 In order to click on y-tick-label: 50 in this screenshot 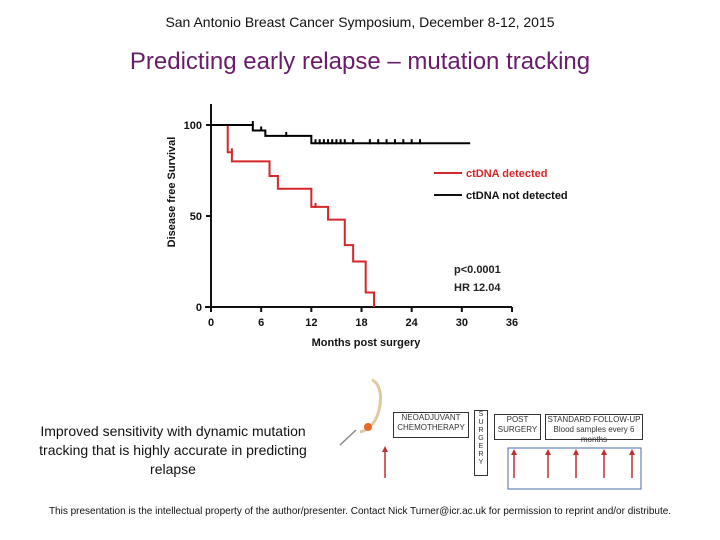, I will do `click(196, 217)`.